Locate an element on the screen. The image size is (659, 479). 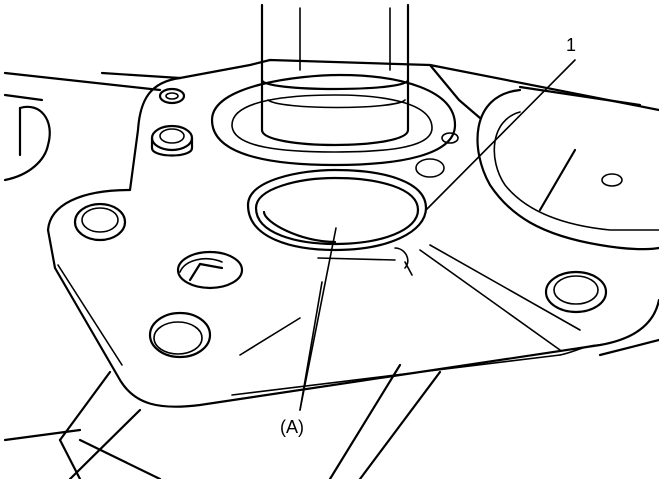
oil-seal is located at coordinates (337, 222).